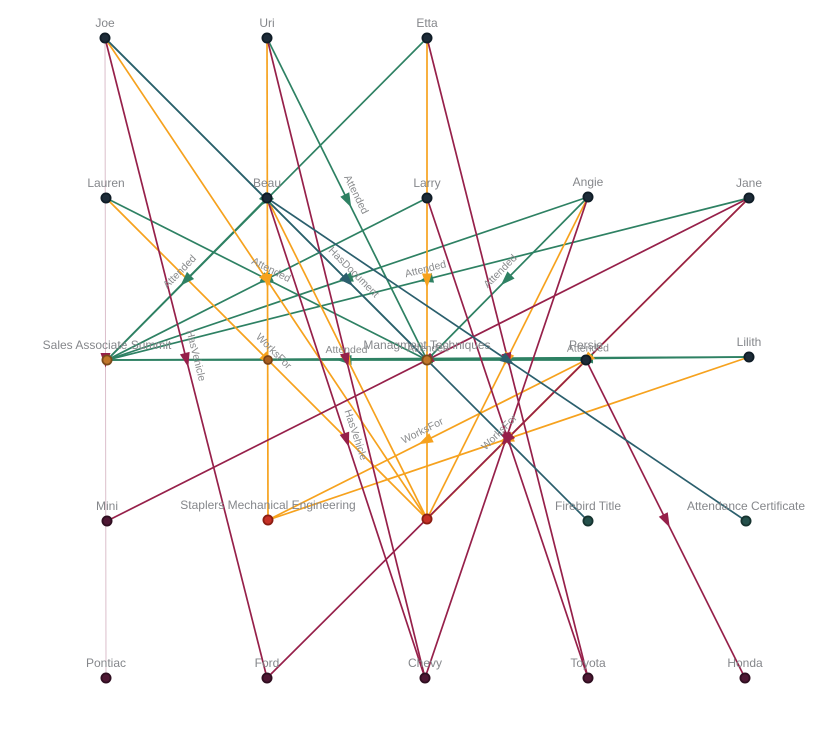 This screenshot has height=733, width=839. Describe the element at coordinates (267, 678) in the screenshot. I see `node-ford` at that location.